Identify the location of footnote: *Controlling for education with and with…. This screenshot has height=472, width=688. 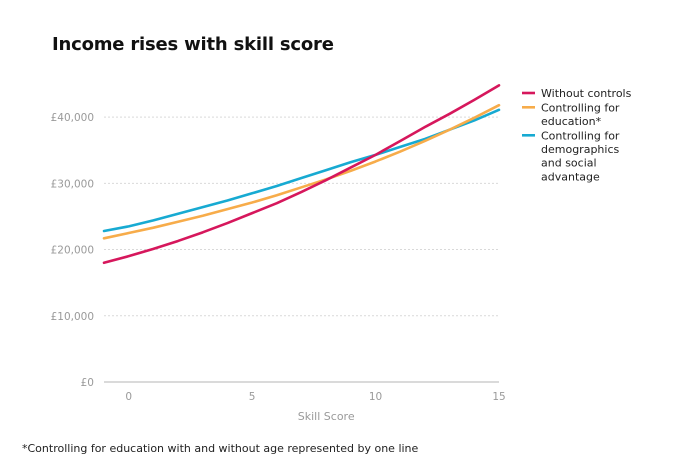
(220, 448).